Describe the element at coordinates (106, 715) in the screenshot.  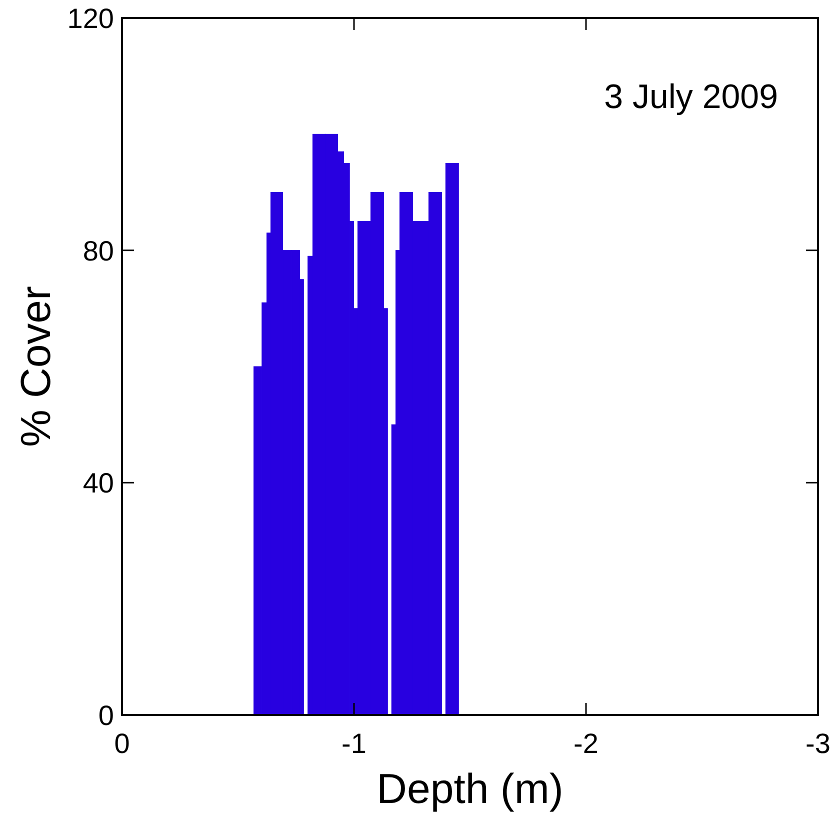
I see `y-tick-label: 0` at that location.